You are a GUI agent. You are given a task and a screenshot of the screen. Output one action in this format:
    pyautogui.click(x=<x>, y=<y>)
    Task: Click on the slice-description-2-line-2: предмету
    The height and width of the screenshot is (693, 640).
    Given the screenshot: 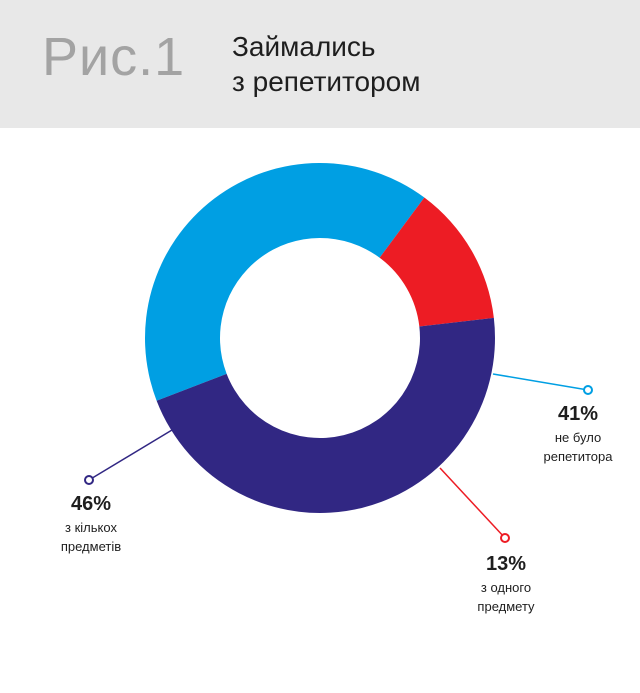 What is the action you would take?
    pyautogui.click(x=506, y=606)
    